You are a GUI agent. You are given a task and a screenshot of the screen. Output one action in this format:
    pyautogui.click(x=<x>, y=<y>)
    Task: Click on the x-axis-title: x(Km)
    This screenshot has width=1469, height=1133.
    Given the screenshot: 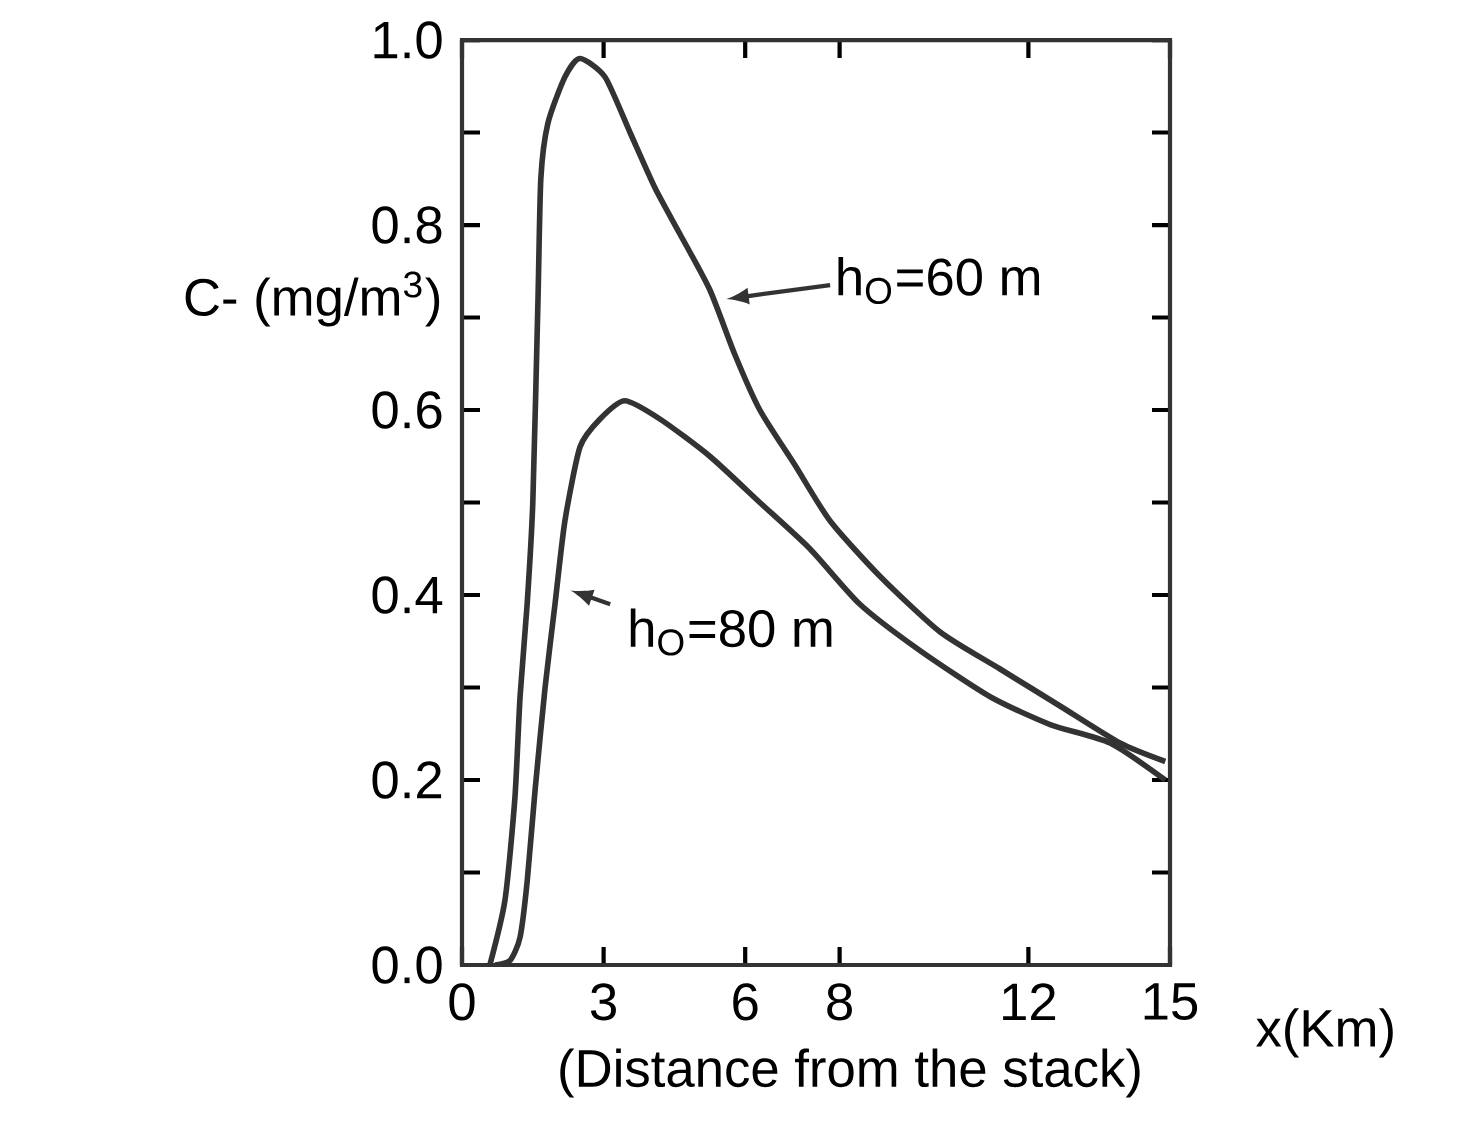 What is the action you would take?
    pyautogui.click(x=1324, y=1033)
    